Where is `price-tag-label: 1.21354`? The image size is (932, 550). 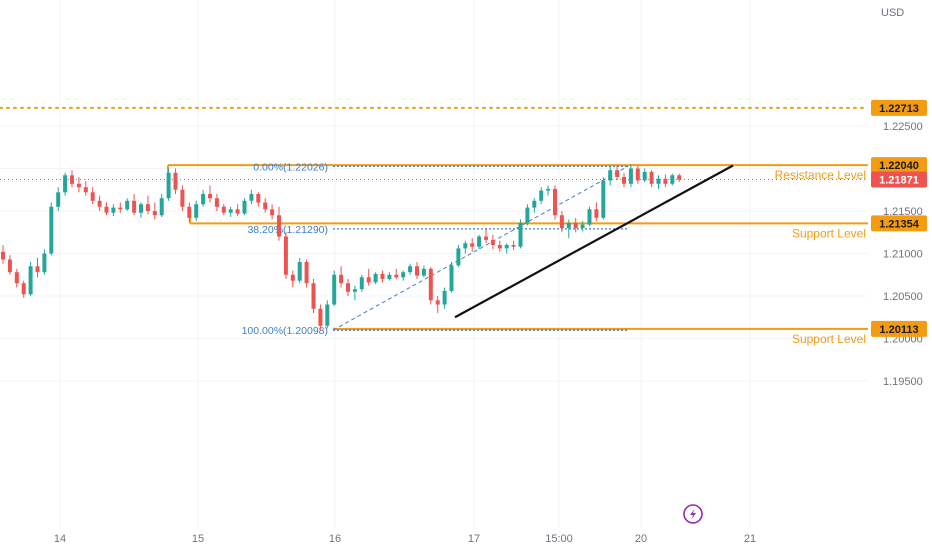
price-tag-label: 1.21354 is located at coordinates (899, 224).